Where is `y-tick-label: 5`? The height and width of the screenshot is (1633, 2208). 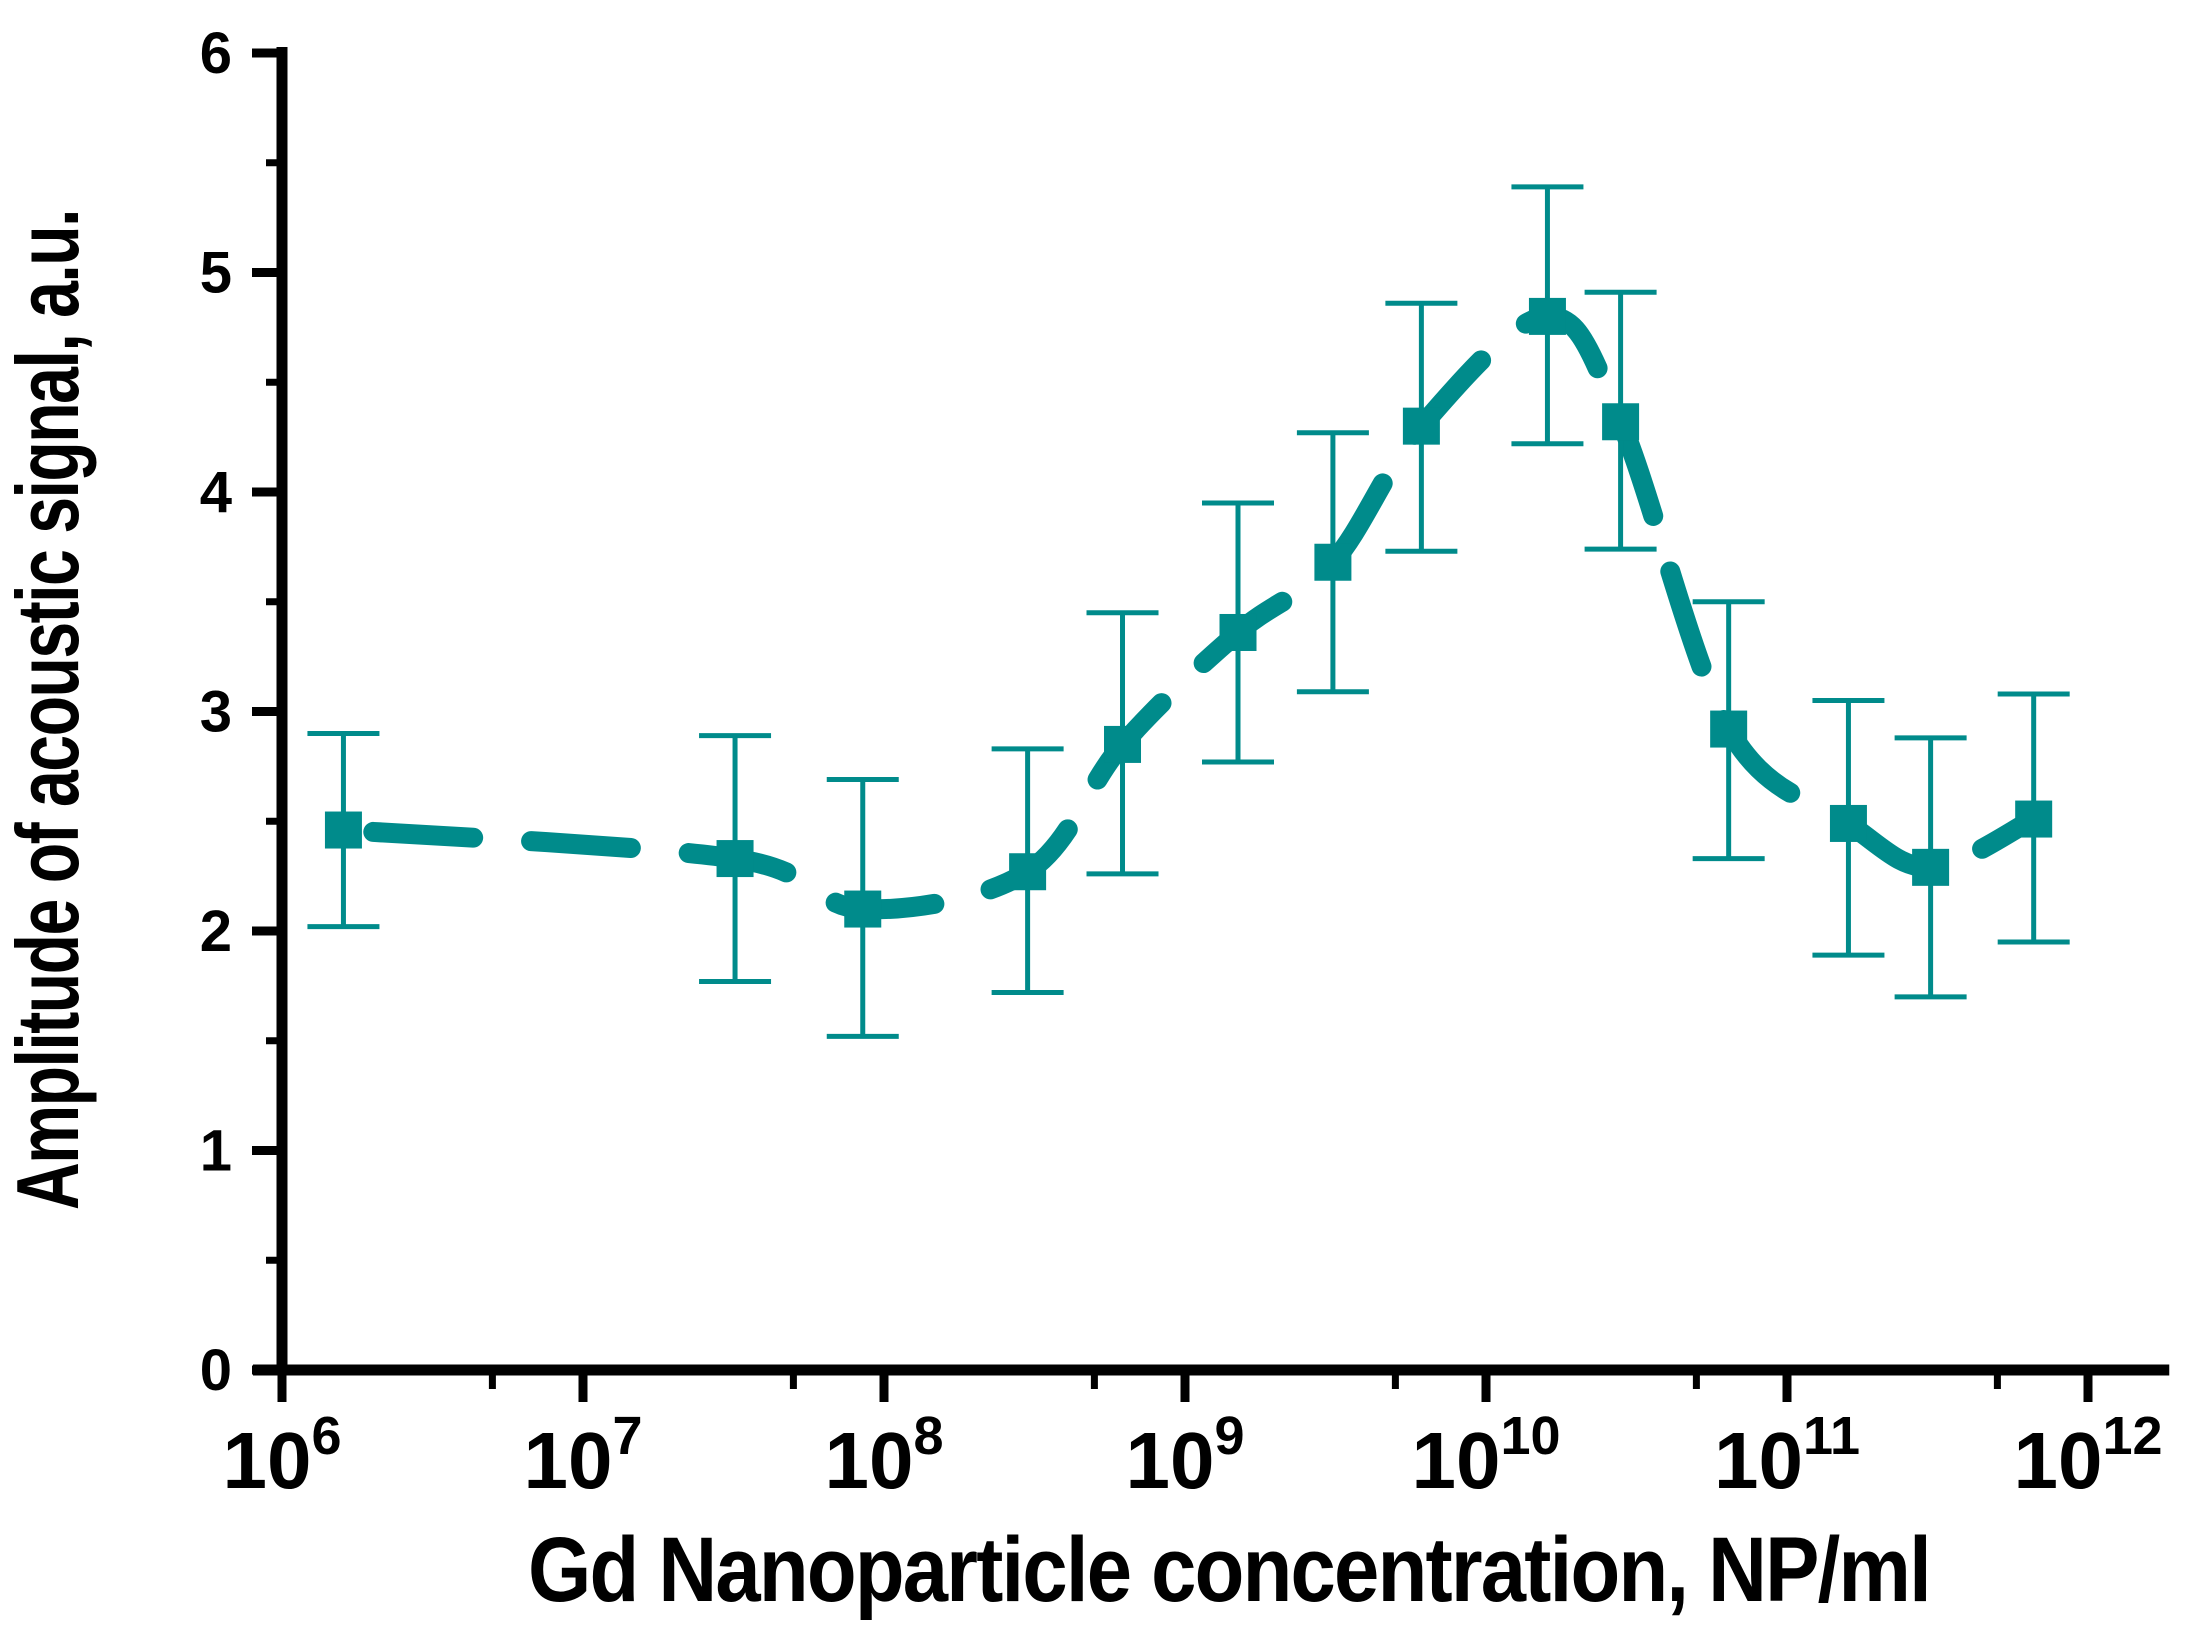 y-tick-label: 5 is located at coordinates (216, 273).